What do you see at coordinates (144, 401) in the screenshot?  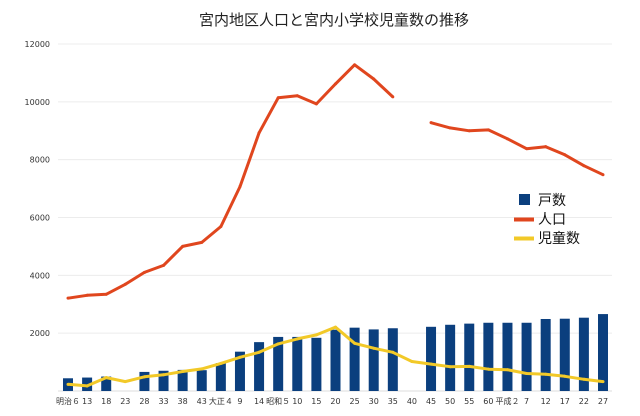 I see `x-tick-label: 28` at bounding box center [144, 401].